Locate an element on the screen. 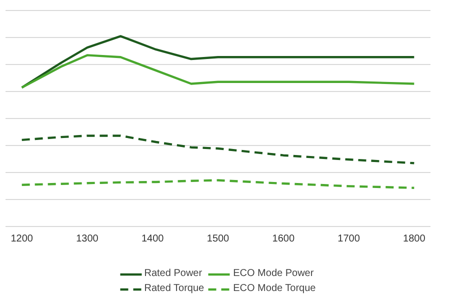 This screenshot has width=450, height=294. x-tick-label: 1400 is located at coordinates (152, 239).